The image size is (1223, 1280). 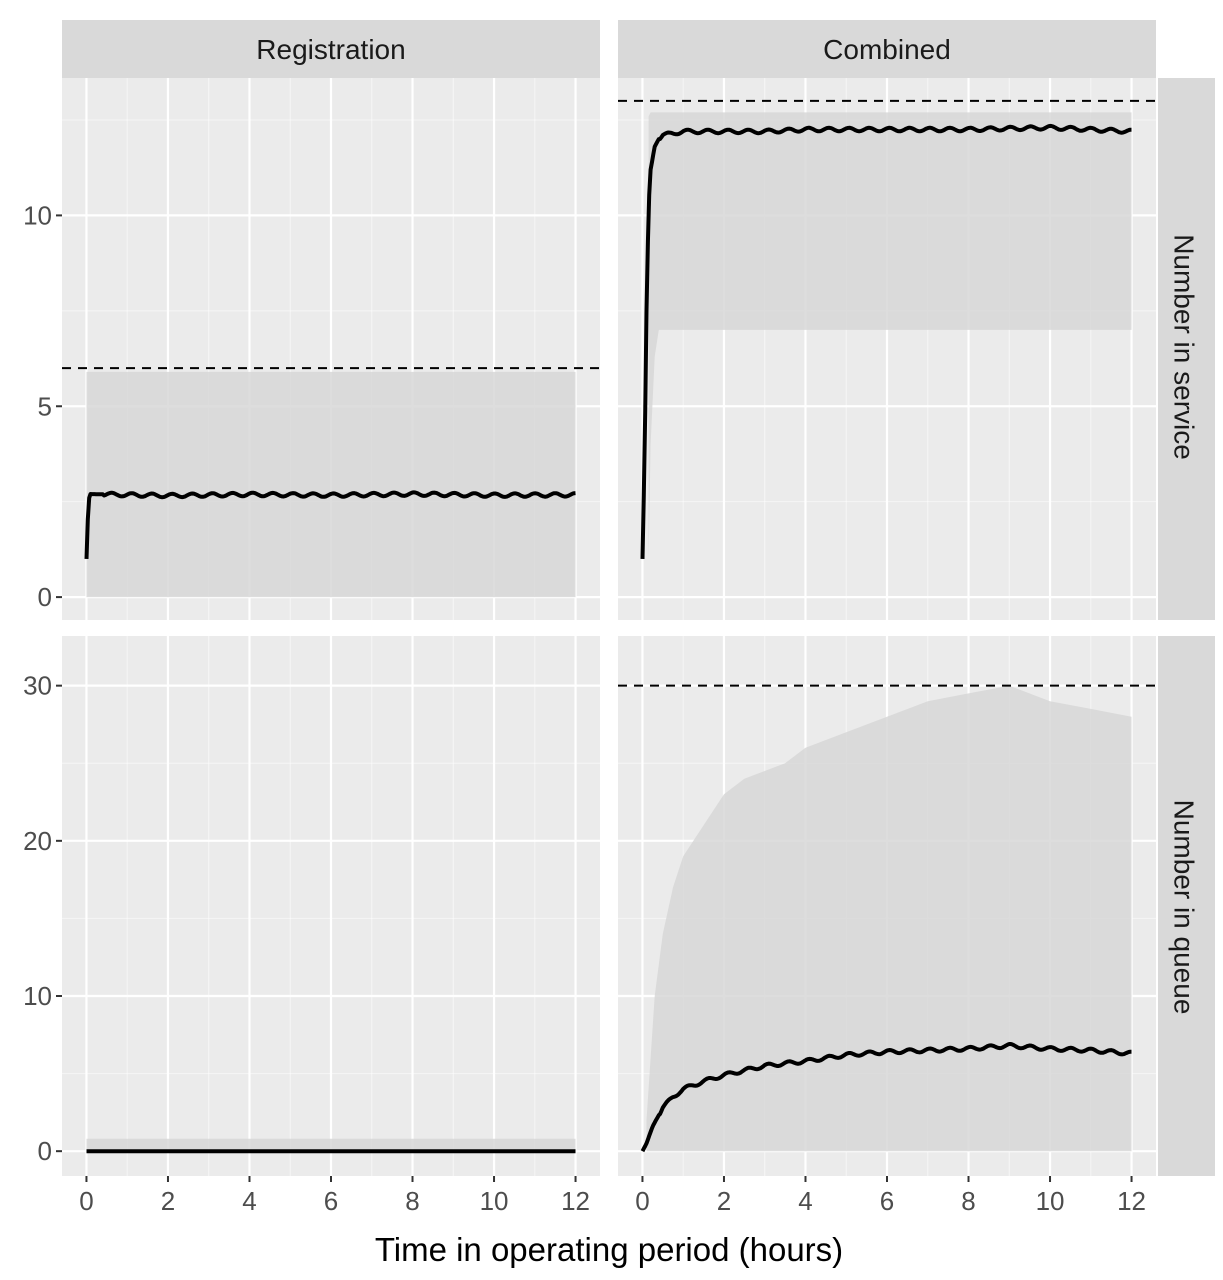 I want to click on row-strip-label-number-in-queue: Number in queue, so click(x=1184, y=907).